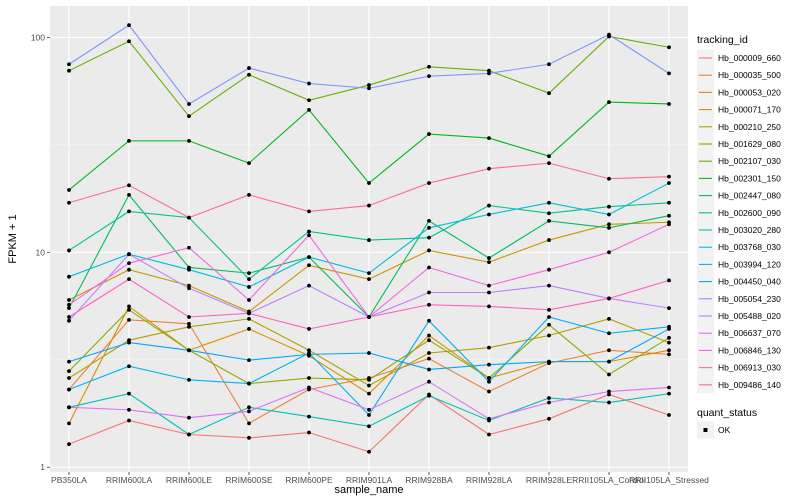  Describe the element at coordinates (41, 252) in the screenshot. I see `y-tick-label: 10` at that location.